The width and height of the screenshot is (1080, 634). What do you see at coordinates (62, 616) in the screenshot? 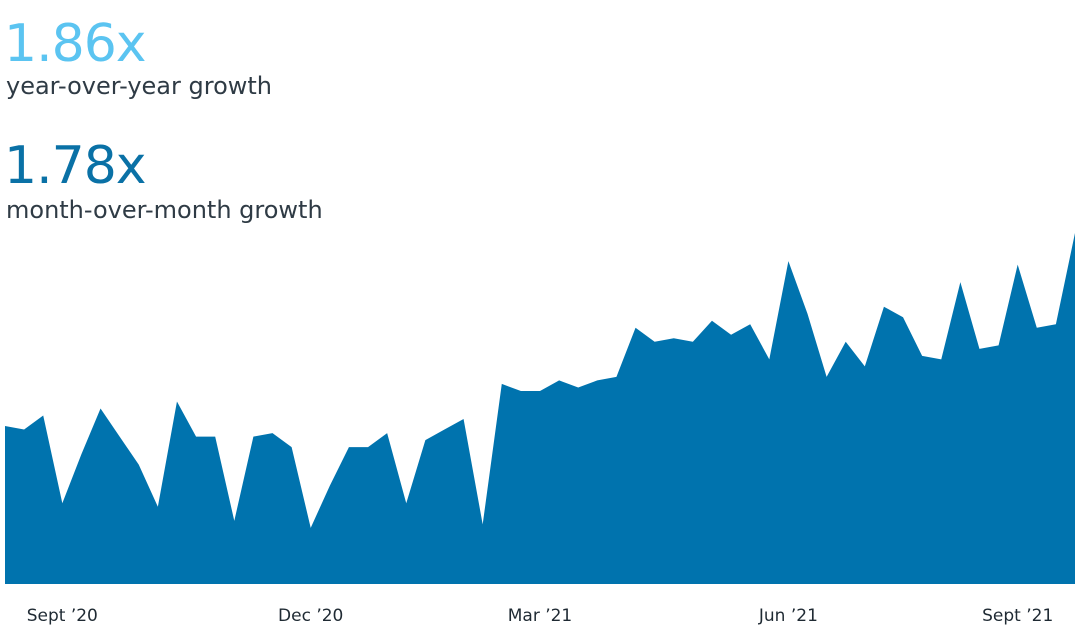
I see `x-tick-label: Sept ’20` at bounding box center [62, 616].